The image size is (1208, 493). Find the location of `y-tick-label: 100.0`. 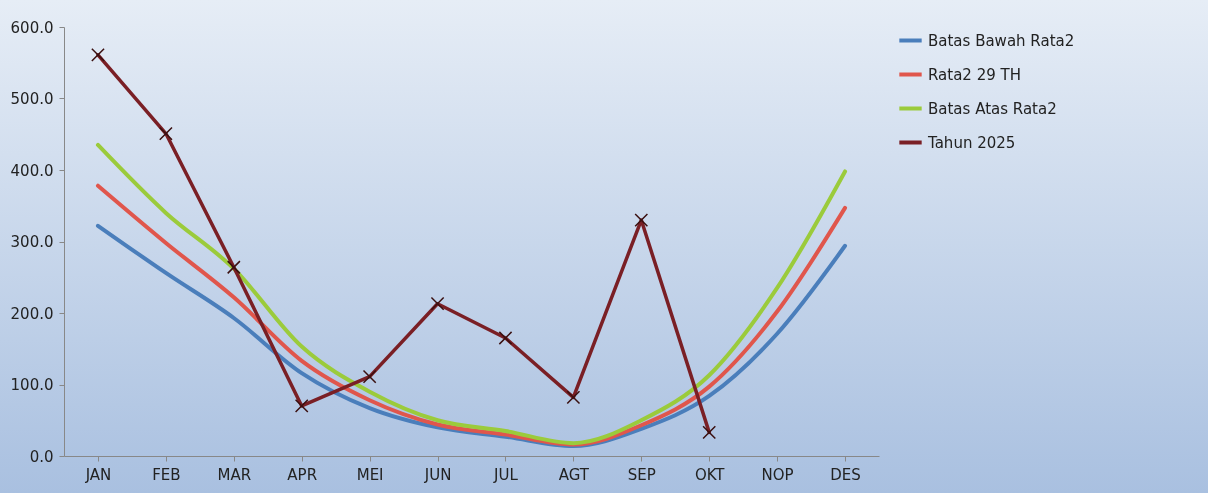

y-tick-label: 100.0 is located at coordinates (32, 385).